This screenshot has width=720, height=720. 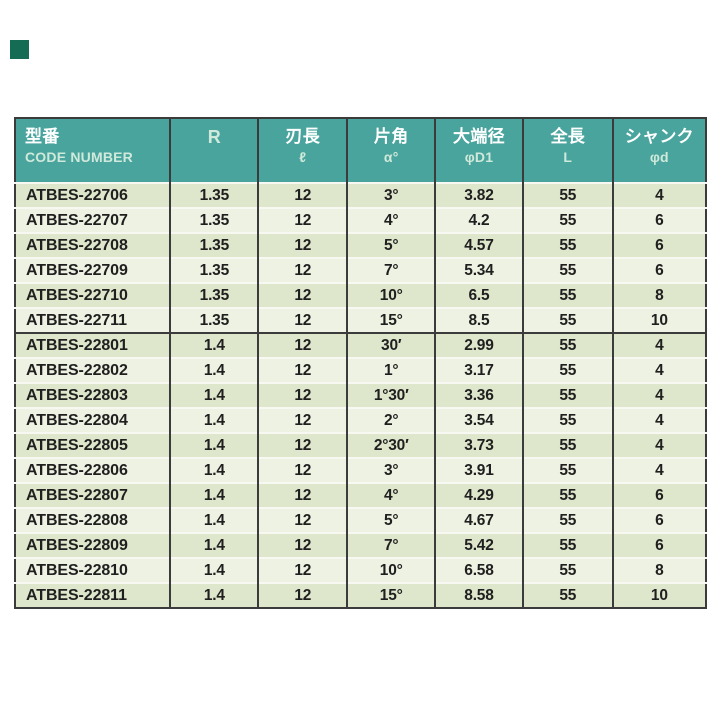 What do you see at coordinates (478, 195) in the screenshot?
I see `table-cell: 3.82` at bounding box center [478, 195].